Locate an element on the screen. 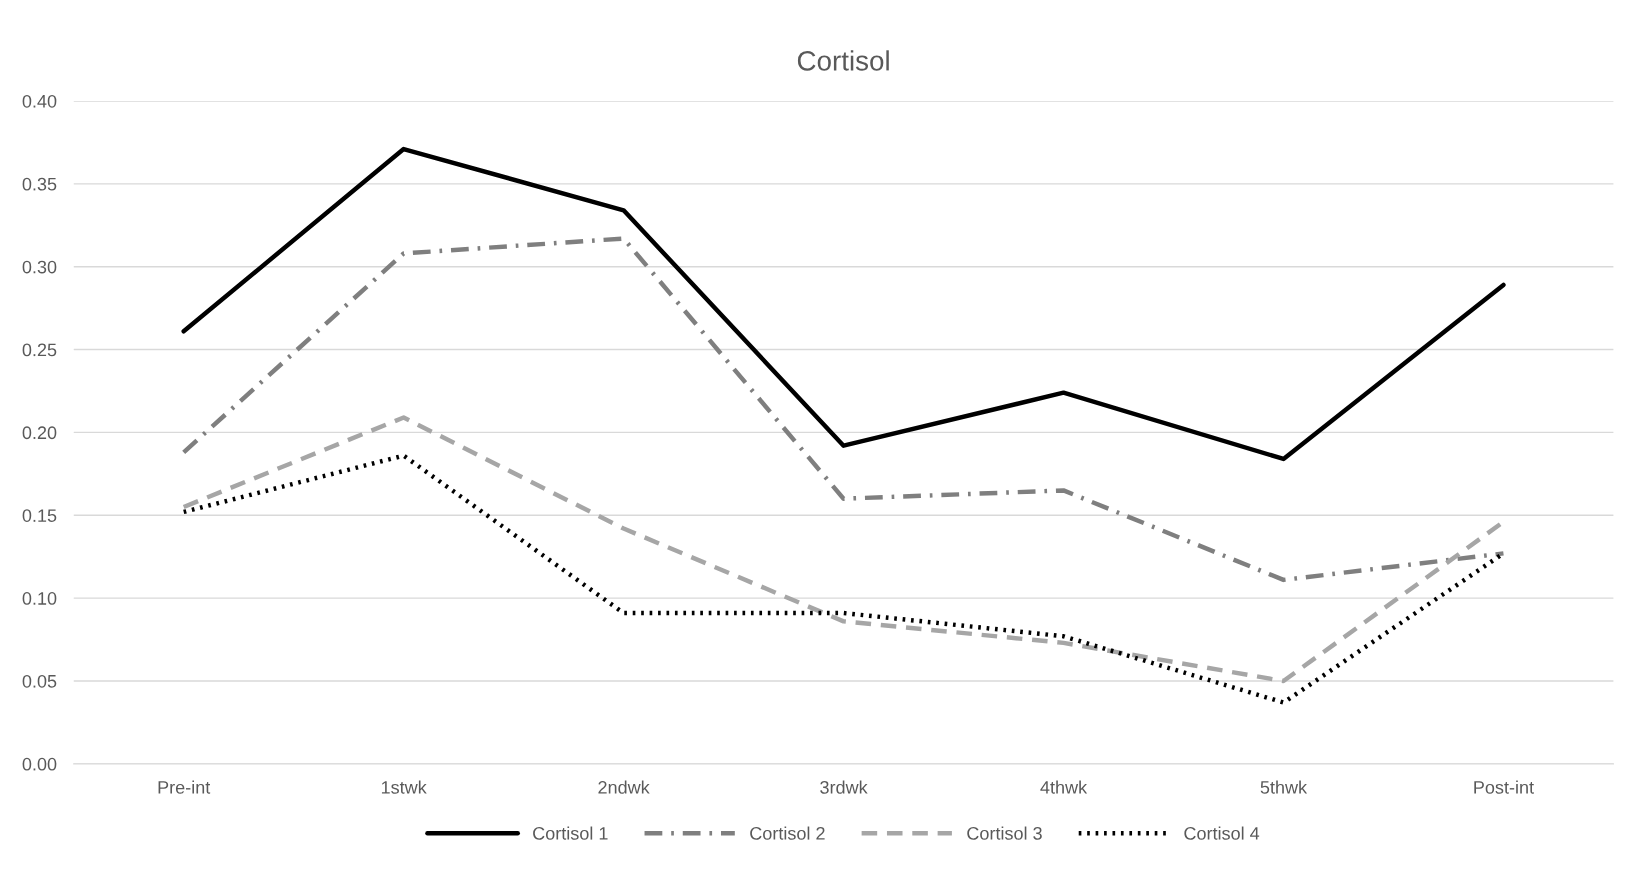 The image size is (1638, 878). legend-label: Cortisol 1 is located at coordinates (570, 833).